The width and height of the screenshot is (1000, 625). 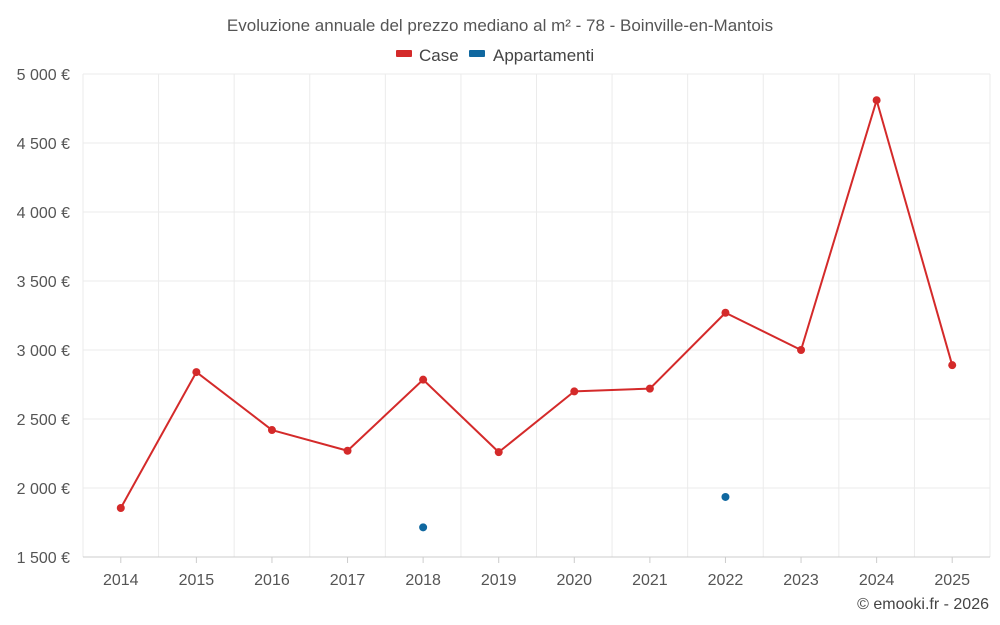 What do you see at coordinates (423, 580) in the screenshot?
I see `x-tick-label: 2018` at bounding box center [423, 580].